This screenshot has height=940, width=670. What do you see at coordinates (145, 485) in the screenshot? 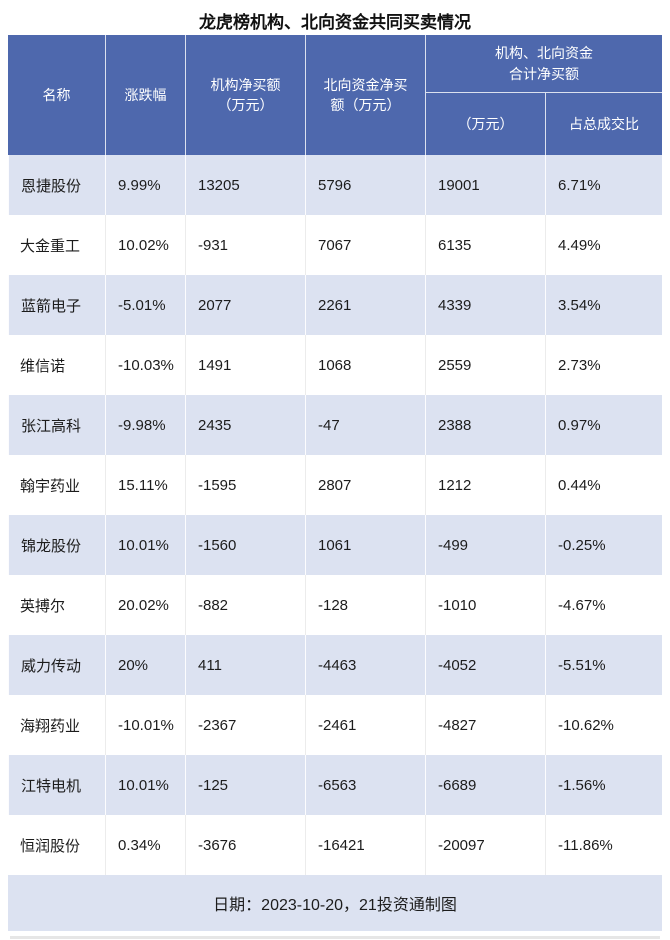
I see `value-cell: 15.11%` at bounding box center [145, 485].